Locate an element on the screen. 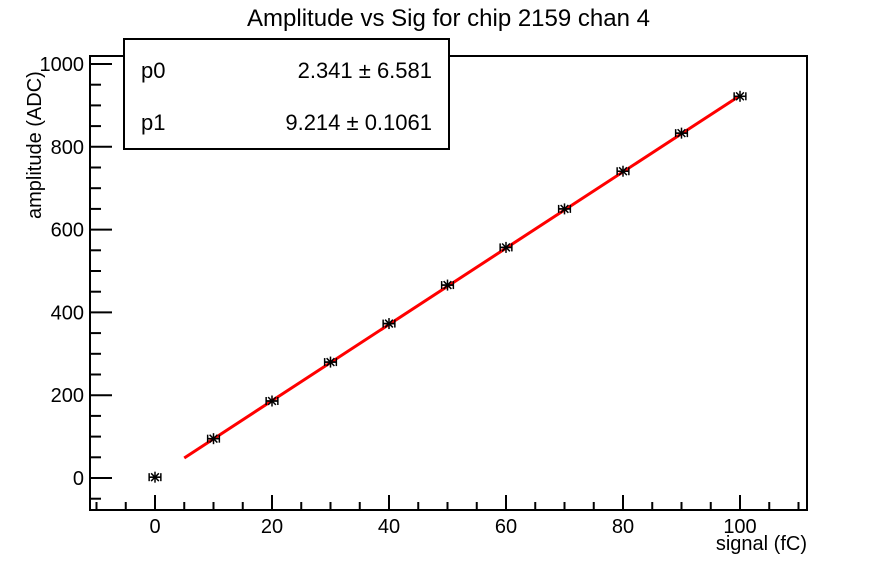  stats-row-p1: p1 9.214 ± 0.1061 is located at coordinates (286, 123).